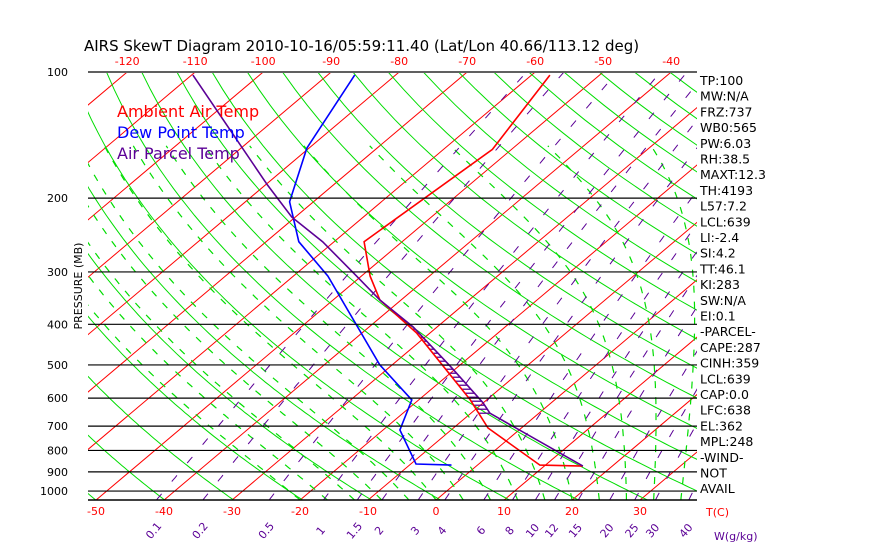  I want to click on stat-item: LI:-2.4, so click(719, 237).